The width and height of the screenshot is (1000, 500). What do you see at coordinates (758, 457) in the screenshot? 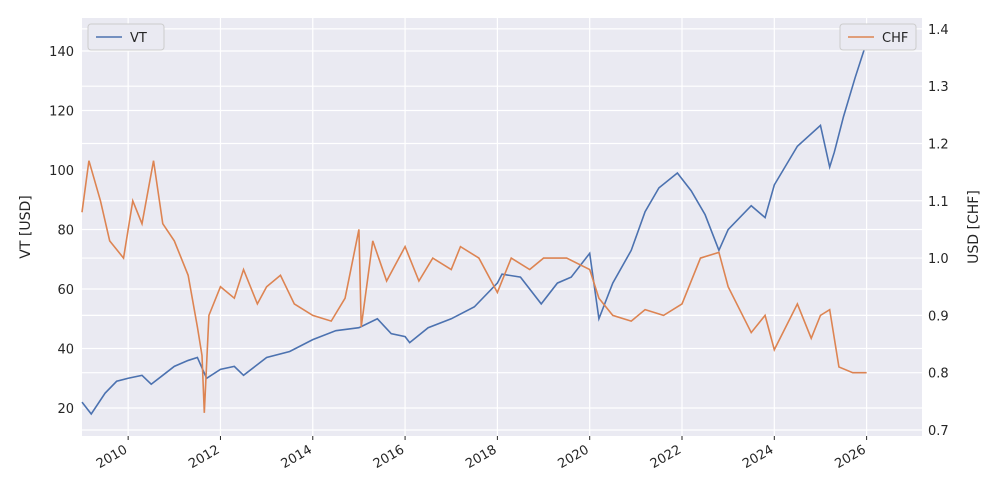
I see `x-tick-label: 2024` at bounding box center [758, 457].